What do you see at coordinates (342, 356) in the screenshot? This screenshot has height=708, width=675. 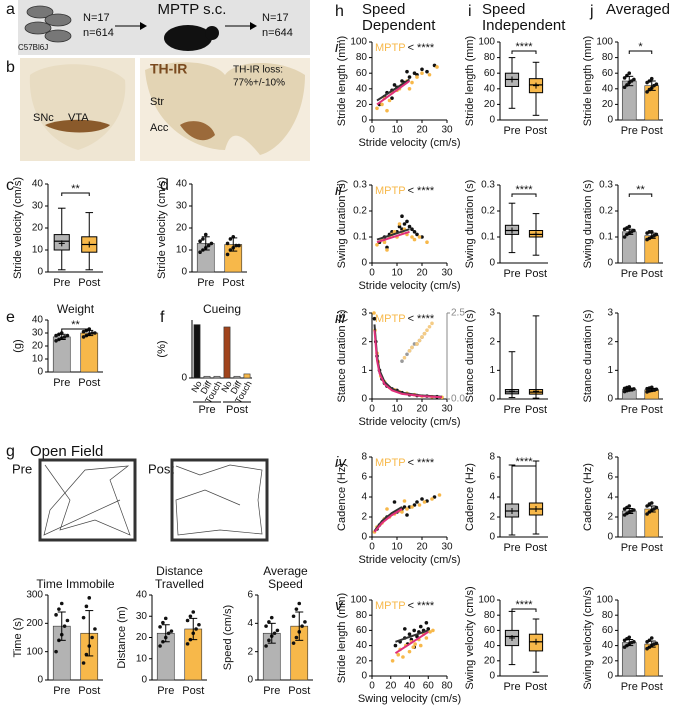 I see `y-axis-label: Stance duration (s)` at bounding box center [342, 356].